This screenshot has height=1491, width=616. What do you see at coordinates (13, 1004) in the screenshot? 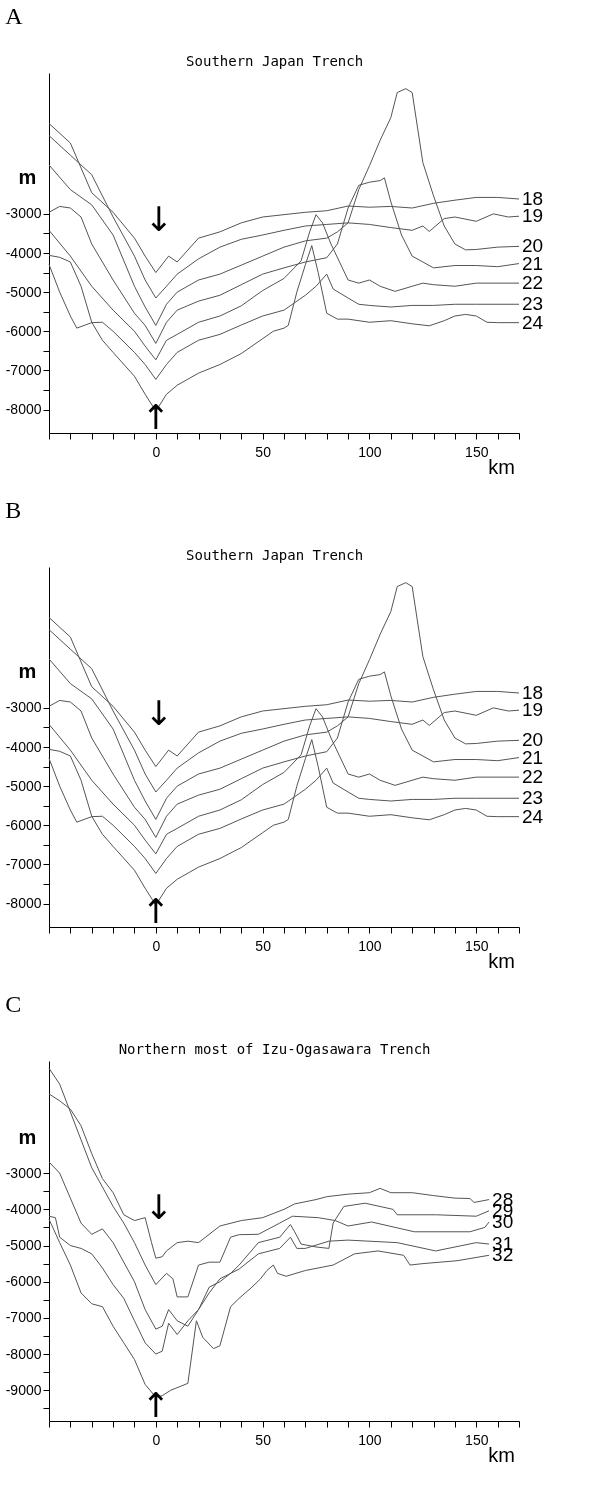
I see `chart-title: C` at bounding box center [13, 1004].